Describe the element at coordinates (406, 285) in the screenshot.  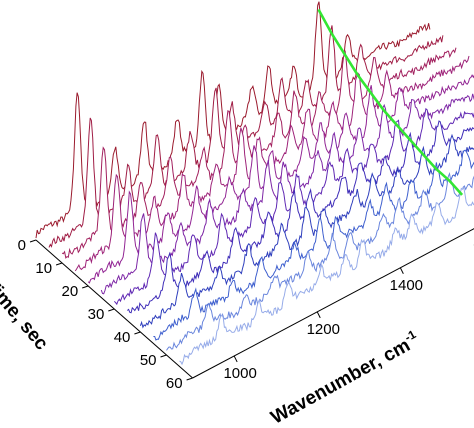
I see `wavenumber-tick-label-1400: 1400` at that location.